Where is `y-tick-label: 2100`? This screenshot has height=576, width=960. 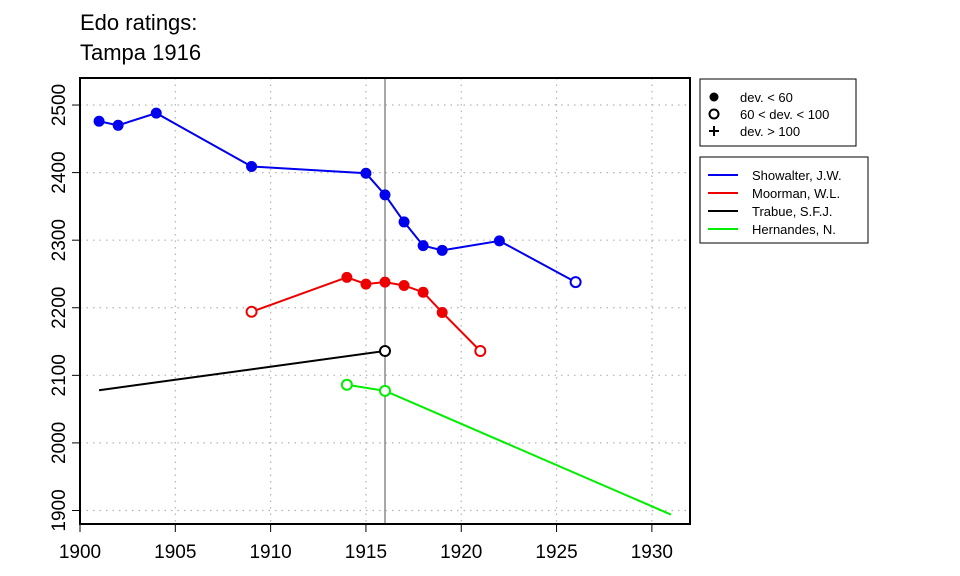
y-tick-label: 2100 is located at coordinates (59, 375).